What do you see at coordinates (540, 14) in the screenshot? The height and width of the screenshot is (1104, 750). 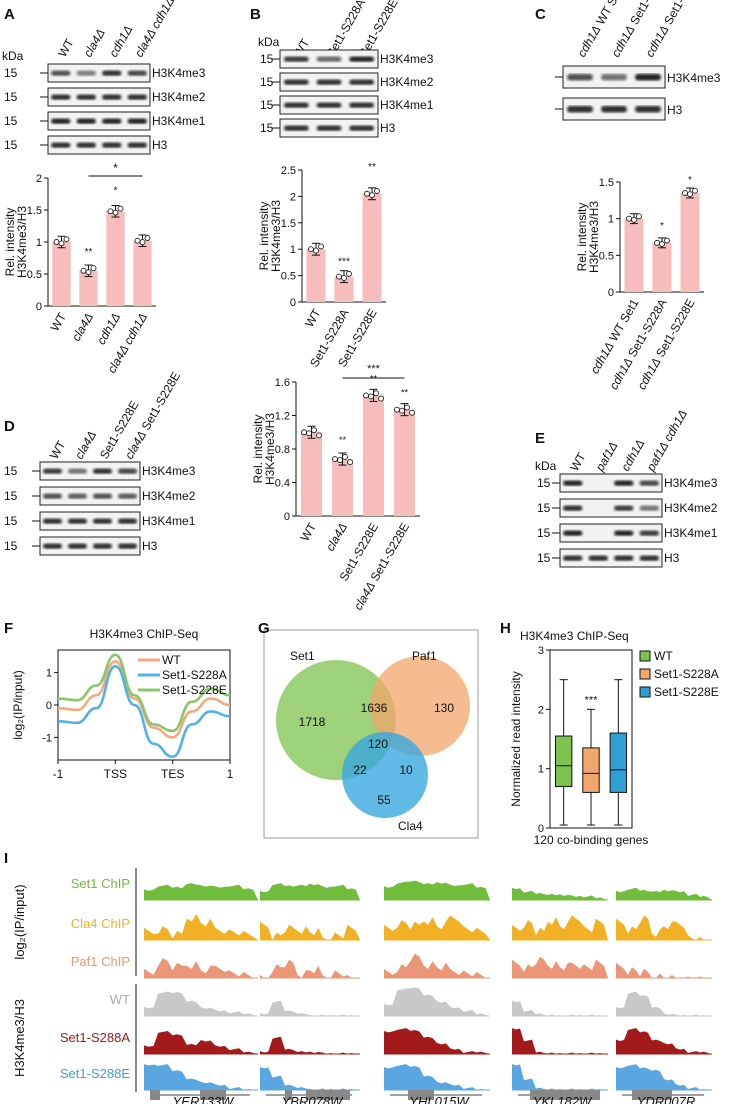 I see `panel-label-c: C` at bounding box center [540, 14].